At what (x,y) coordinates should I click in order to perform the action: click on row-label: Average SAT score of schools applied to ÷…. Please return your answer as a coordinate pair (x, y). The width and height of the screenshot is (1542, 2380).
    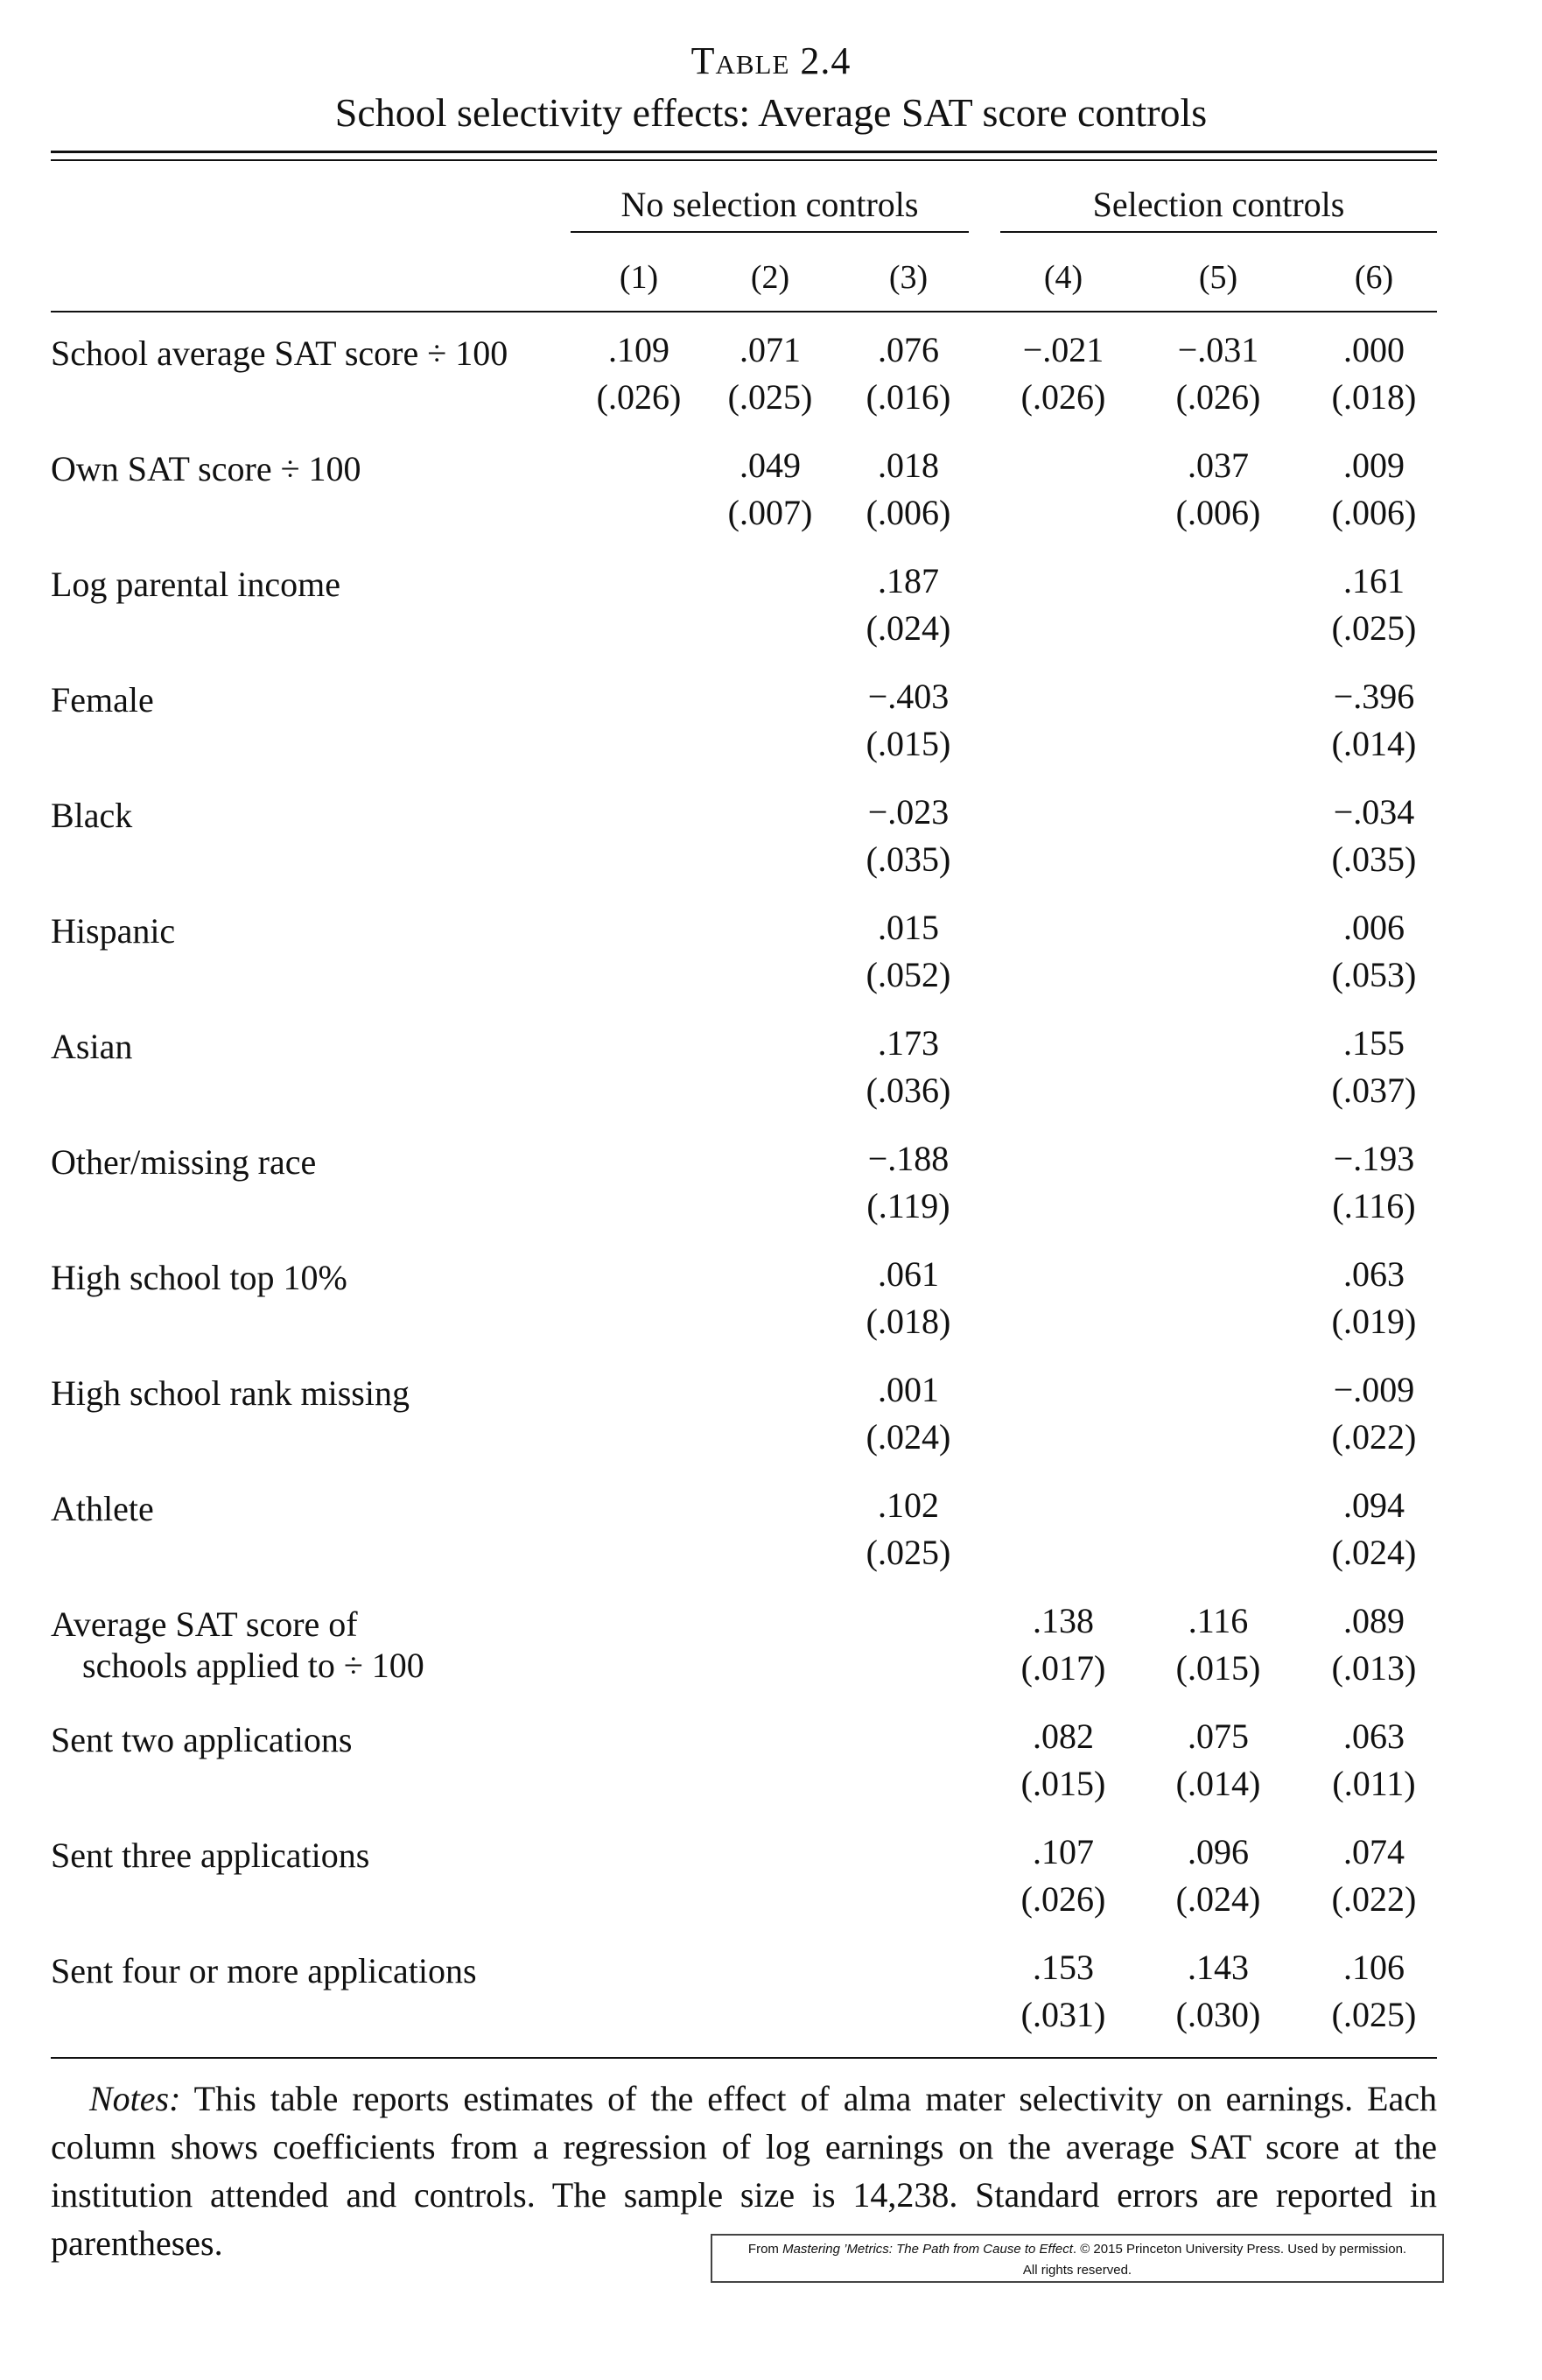
    Looking at the image, I should click on (237, 1645).